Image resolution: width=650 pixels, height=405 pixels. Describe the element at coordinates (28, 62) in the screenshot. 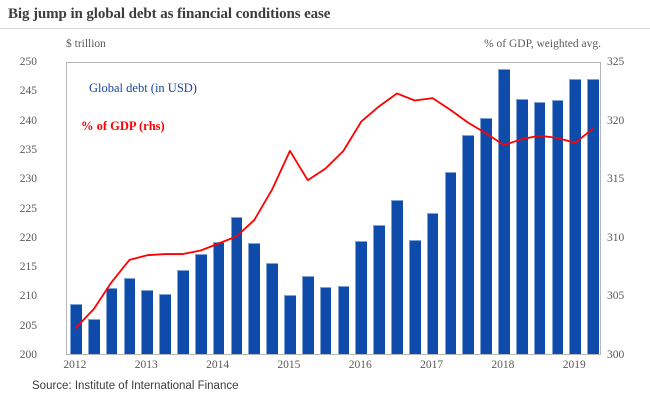

I see `y-tick-left: 250` at that location.